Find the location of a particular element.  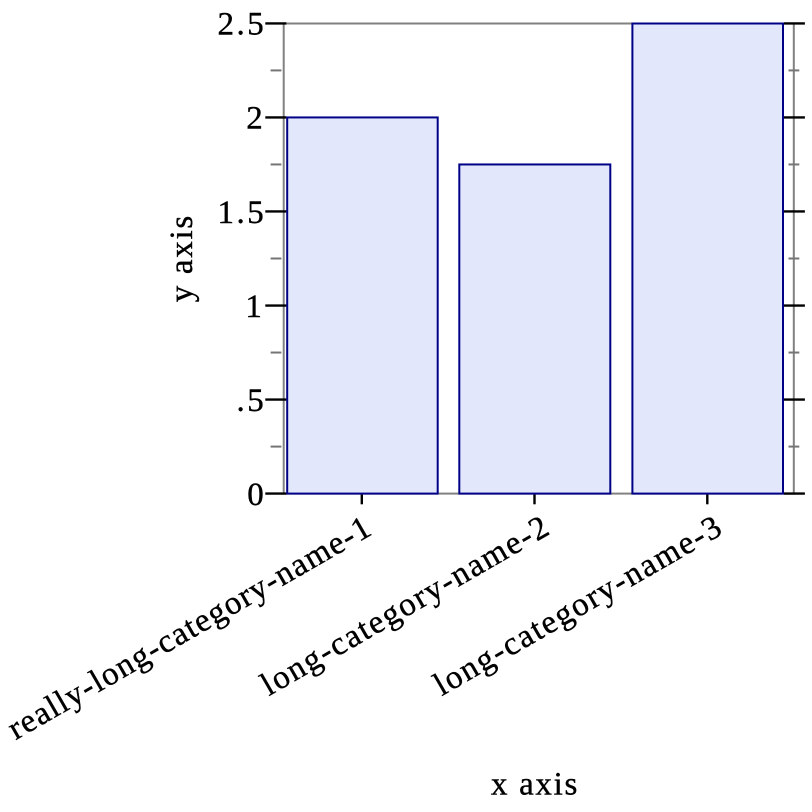

svg-text: 1 is located at coordinates (254, 307).